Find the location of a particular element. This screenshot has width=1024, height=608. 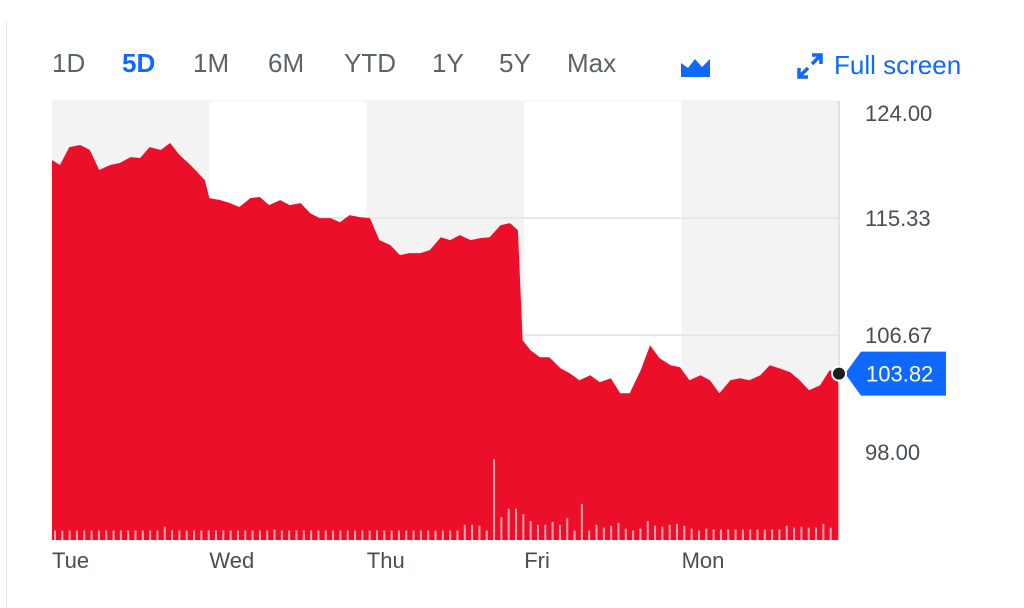

y-tick-label: 106.67 is located at coordinates (898, 335).